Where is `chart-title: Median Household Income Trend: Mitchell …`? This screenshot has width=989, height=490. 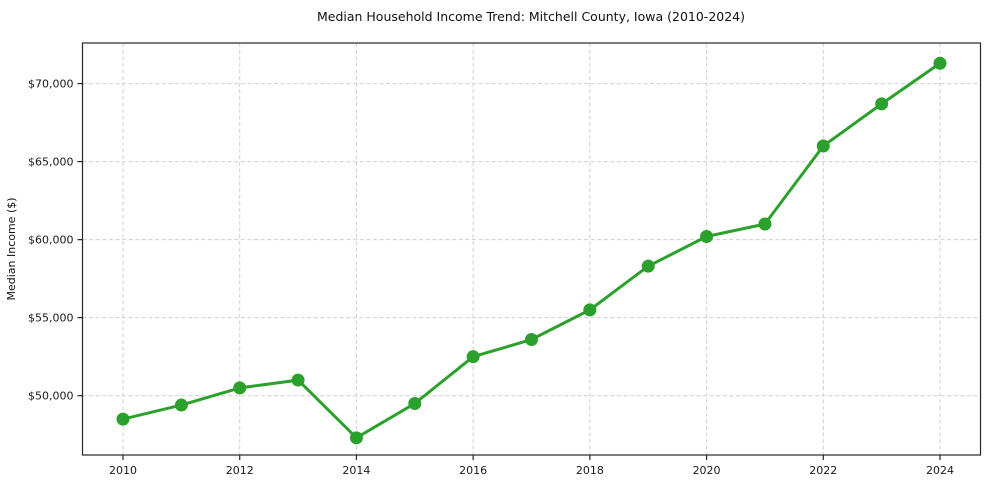
chart-title: Median Household Income Trend: Mitchell … is located at coordinates (531, 16).